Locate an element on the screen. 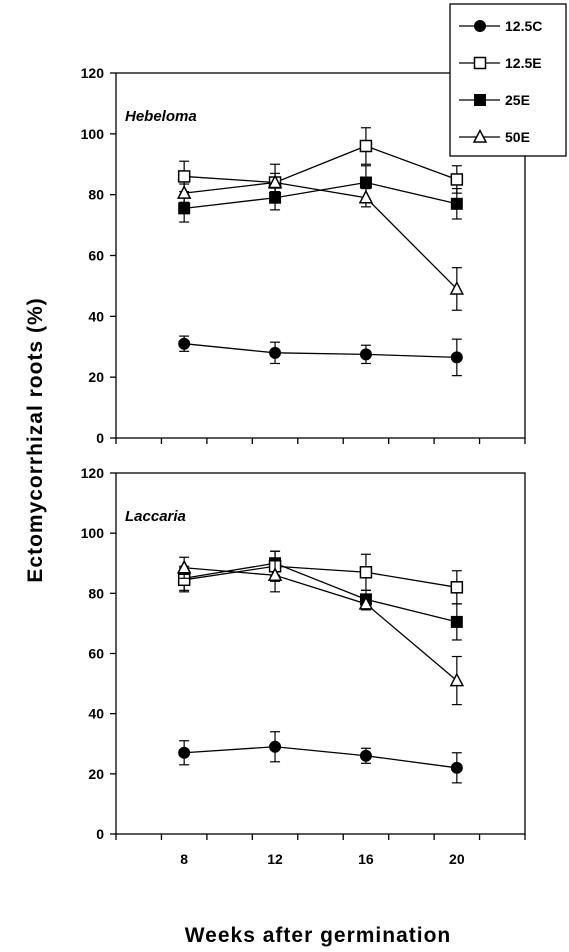 This screenshot has width=569, height=952. x-axis-title: Weeks after germination is located at coordinates (318, 935).